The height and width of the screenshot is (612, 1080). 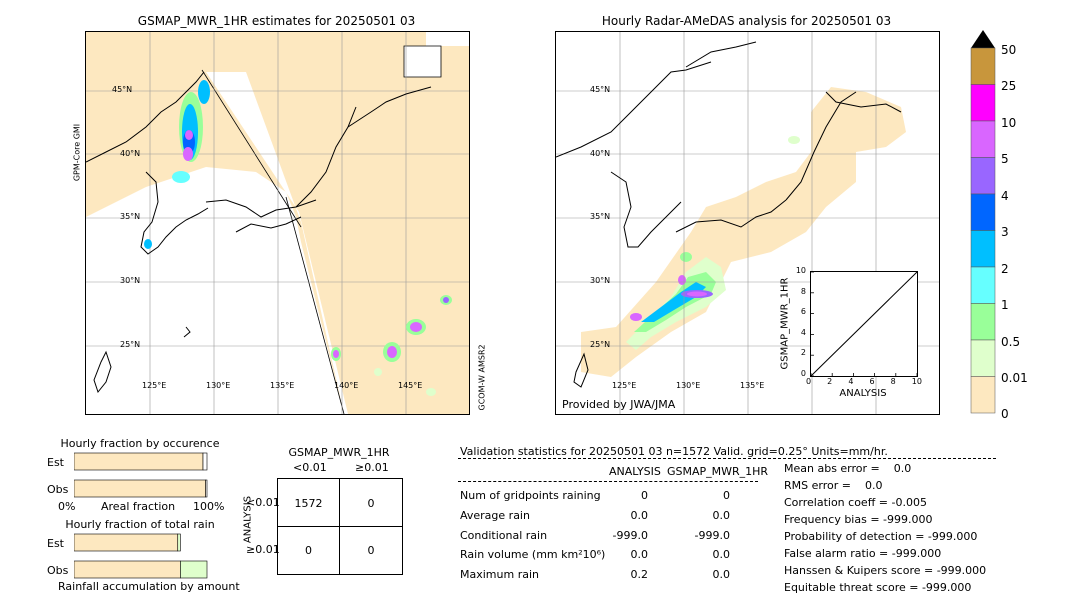 What do you see at coordinates (282, 385) in the screenshot?
I see `left-lon-label: 135°E` at bounding box center [282, 385].